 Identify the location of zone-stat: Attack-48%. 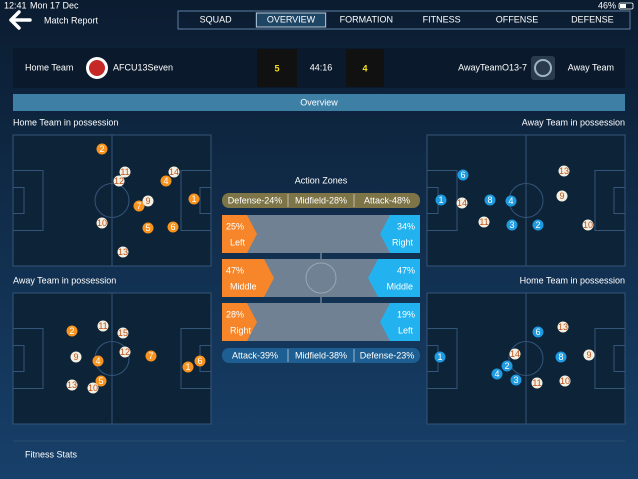
(387, 200).